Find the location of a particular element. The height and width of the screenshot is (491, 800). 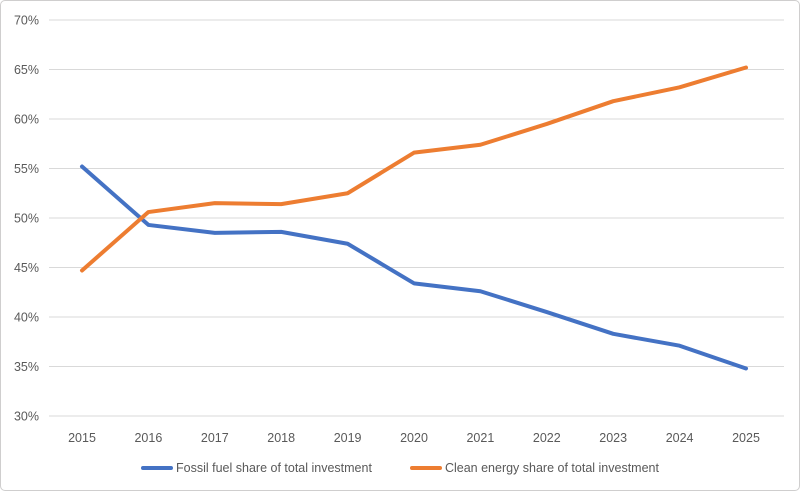

x-axis-tick-label: 2023 is located at coordinates (613, 438).